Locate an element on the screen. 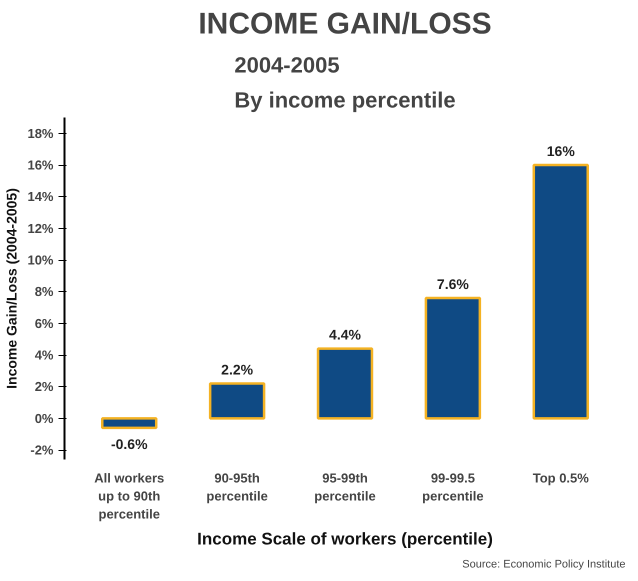 The width and height of the screenshot is (638, 581). y-tick-label: 0% is located at coordinates (44, 418).